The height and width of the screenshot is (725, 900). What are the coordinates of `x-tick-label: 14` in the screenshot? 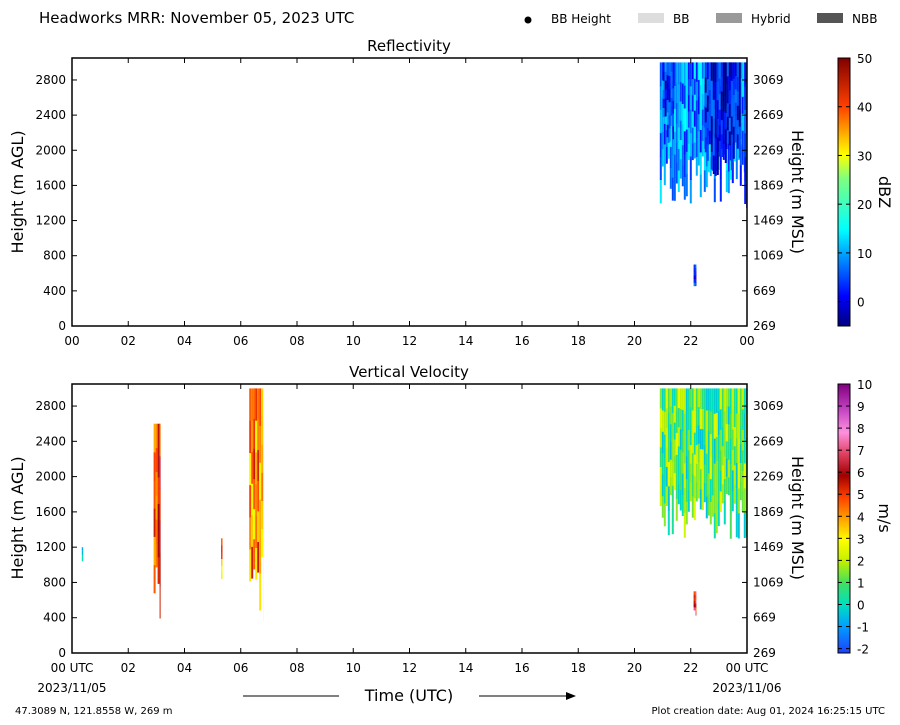 It's located at (465, 341).